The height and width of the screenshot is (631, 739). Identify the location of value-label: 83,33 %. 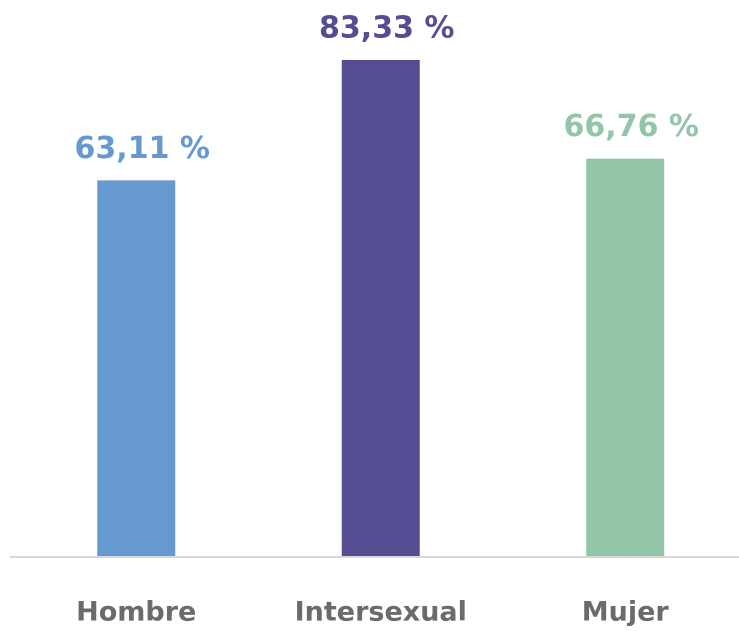
(386, 28).